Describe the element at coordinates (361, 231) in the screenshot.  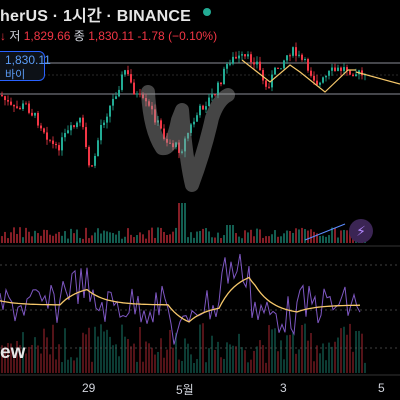
I see `lightning-icon: ⚡` at that location.